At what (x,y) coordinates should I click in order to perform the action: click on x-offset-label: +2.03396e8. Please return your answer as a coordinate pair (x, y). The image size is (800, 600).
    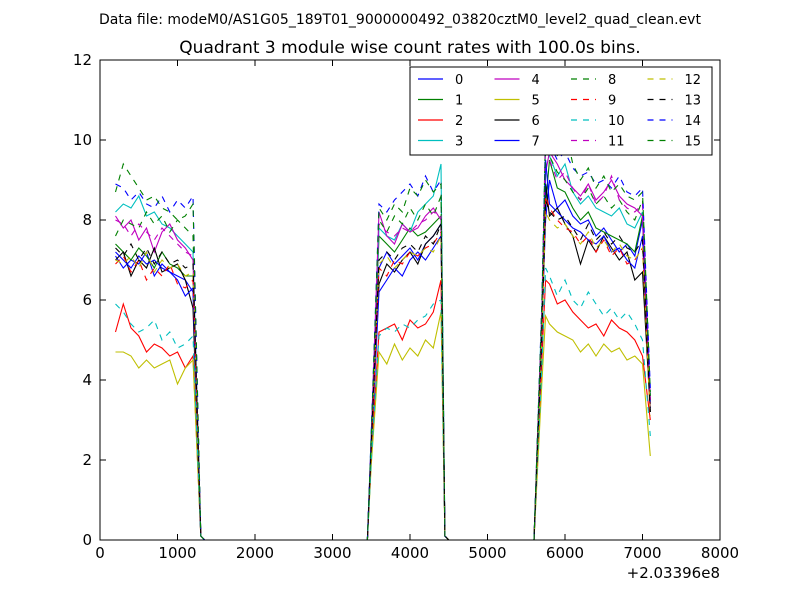
    Looking at the image, I should click on (673, 573).